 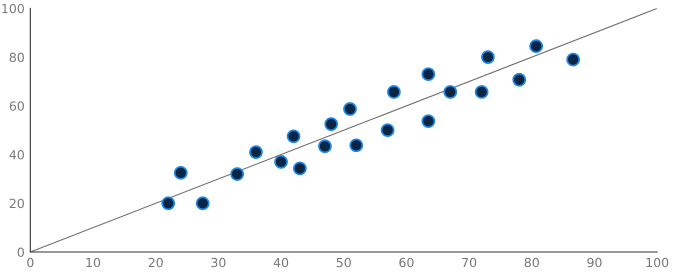 I want to click on x-tick-label: 60, so click(x=406, y=263).